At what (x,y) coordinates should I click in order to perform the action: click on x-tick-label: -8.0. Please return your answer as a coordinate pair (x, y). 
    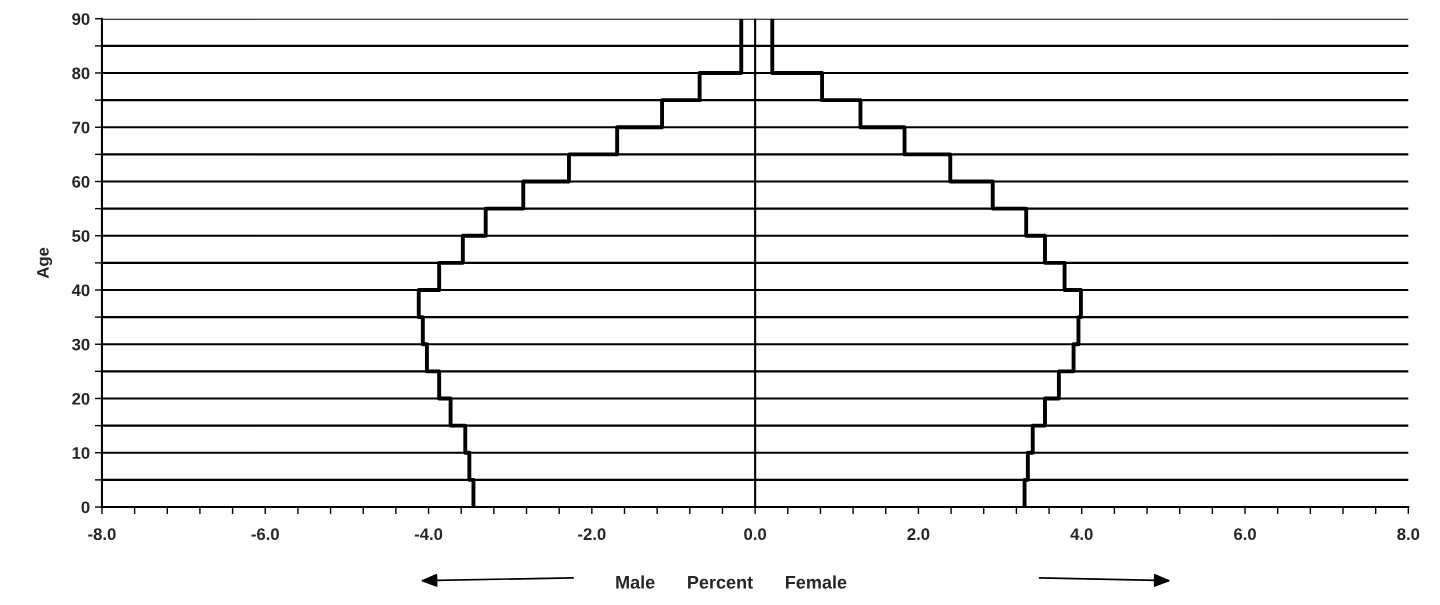
    Looking at the image, I should click on (102, 534).